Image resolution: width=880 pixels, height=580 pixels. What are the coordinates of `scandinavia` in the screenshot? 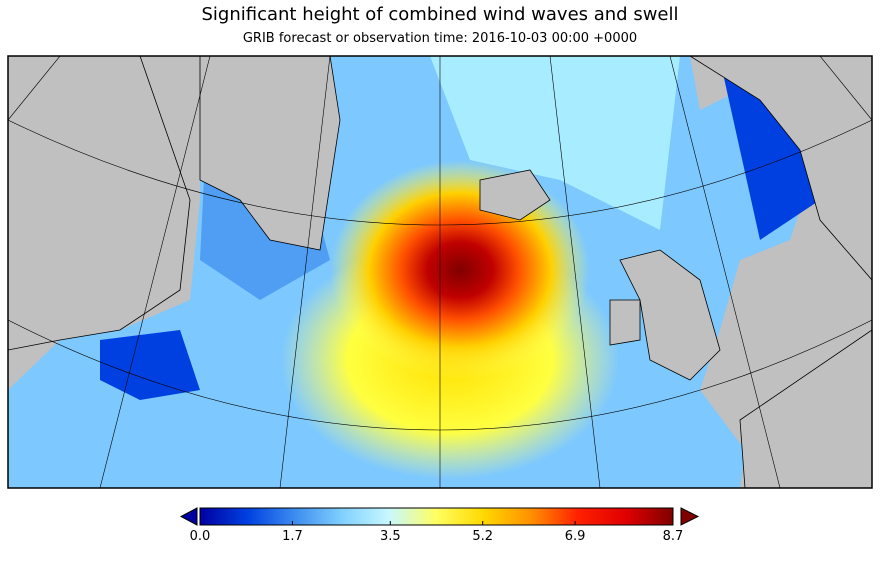 It's located at (780, 168).